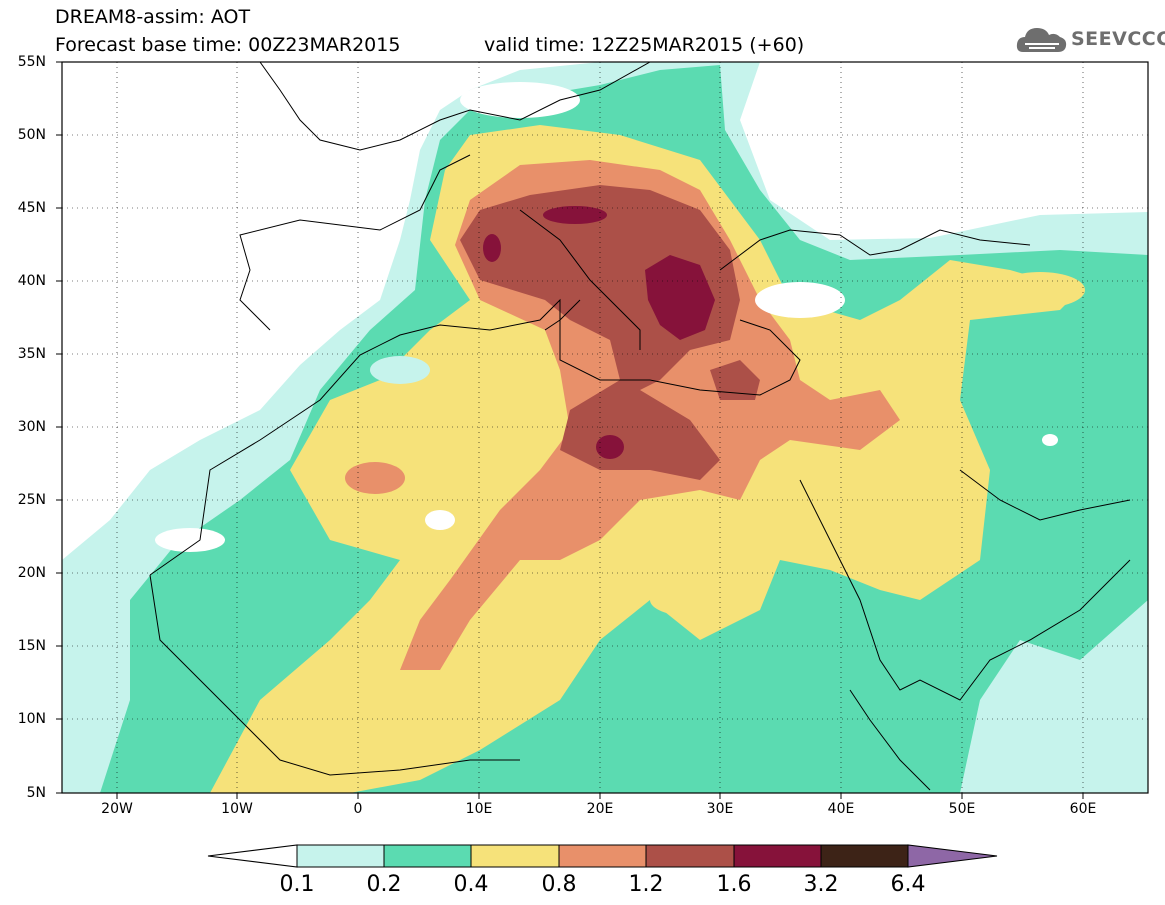 This screenshot has height=905, width=1165. I want to click on lon-label: 60E, so click(1083, 809).